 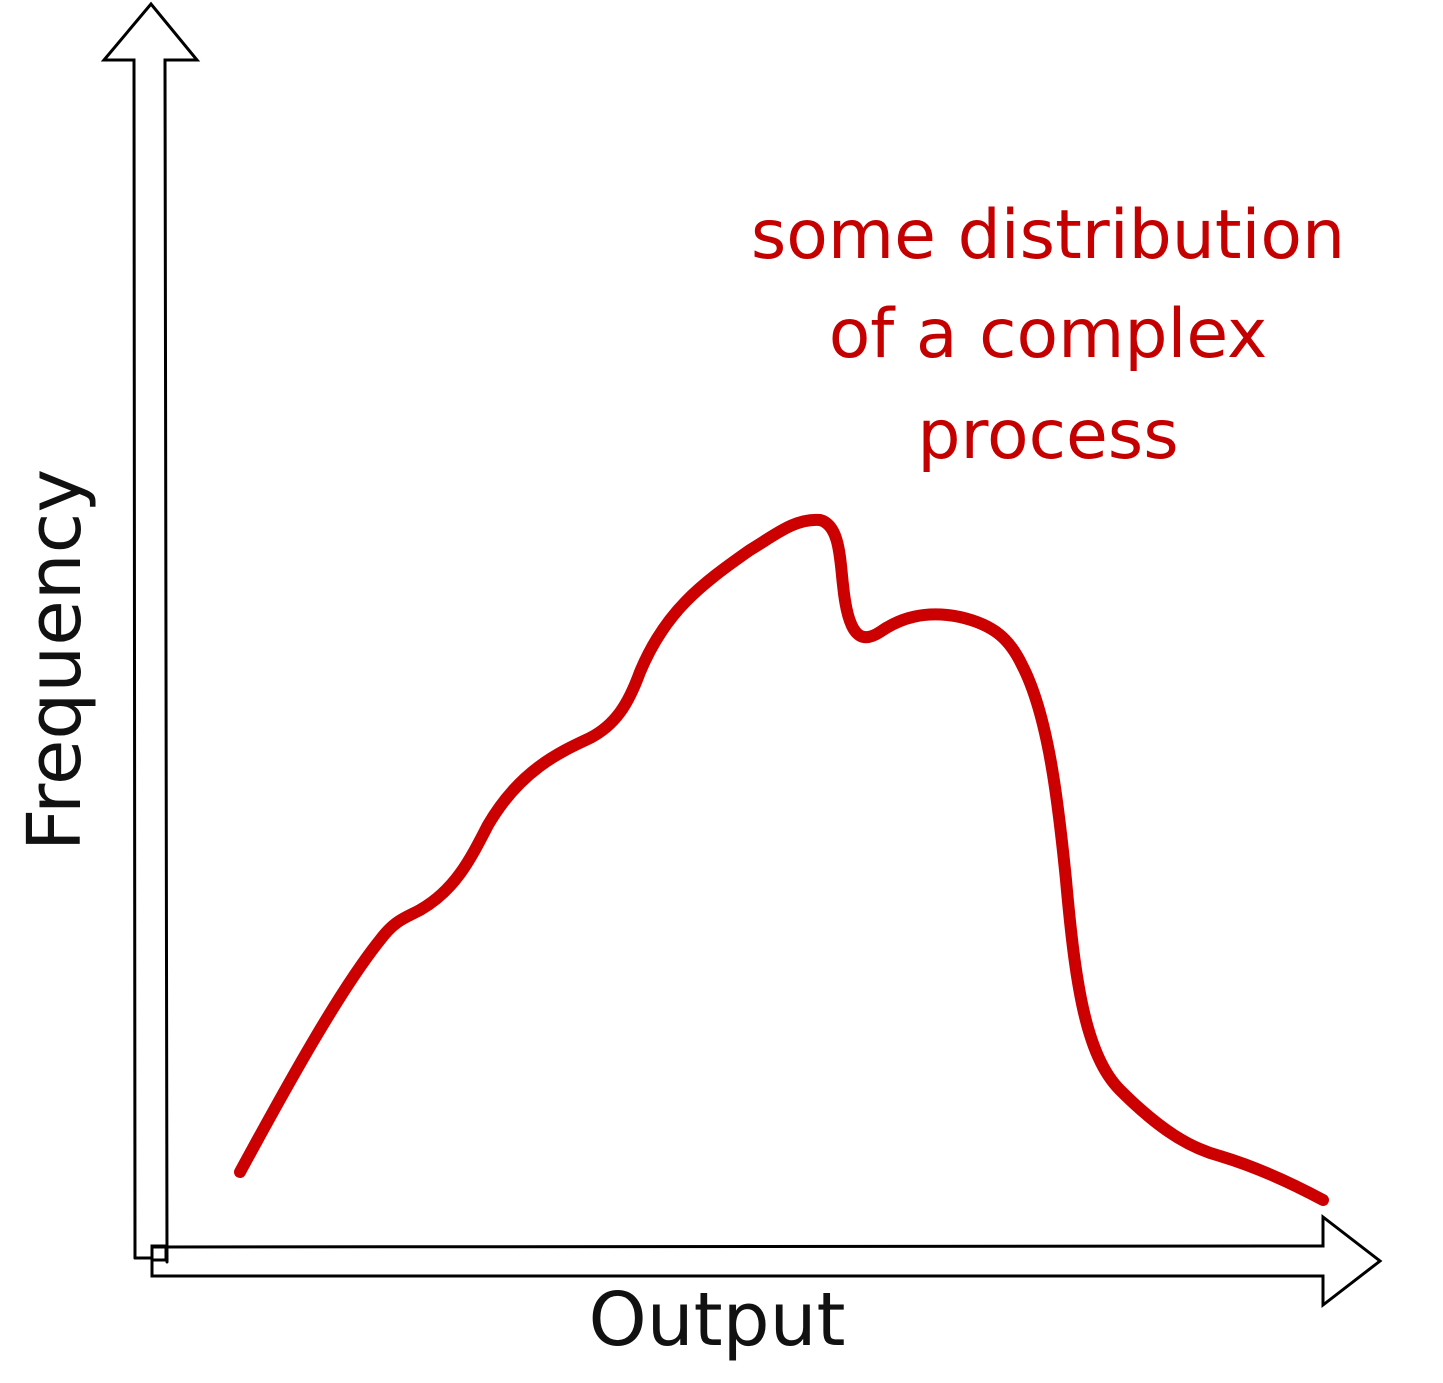 I want to click on annotation-line-2: of a complex, so click(x=1048, y=334).